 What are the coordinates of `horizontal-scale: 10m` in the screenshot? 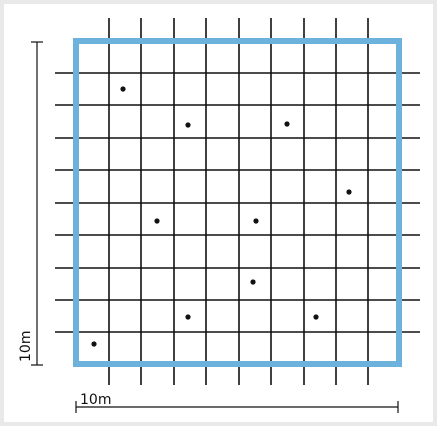 It's located at (237, 402).